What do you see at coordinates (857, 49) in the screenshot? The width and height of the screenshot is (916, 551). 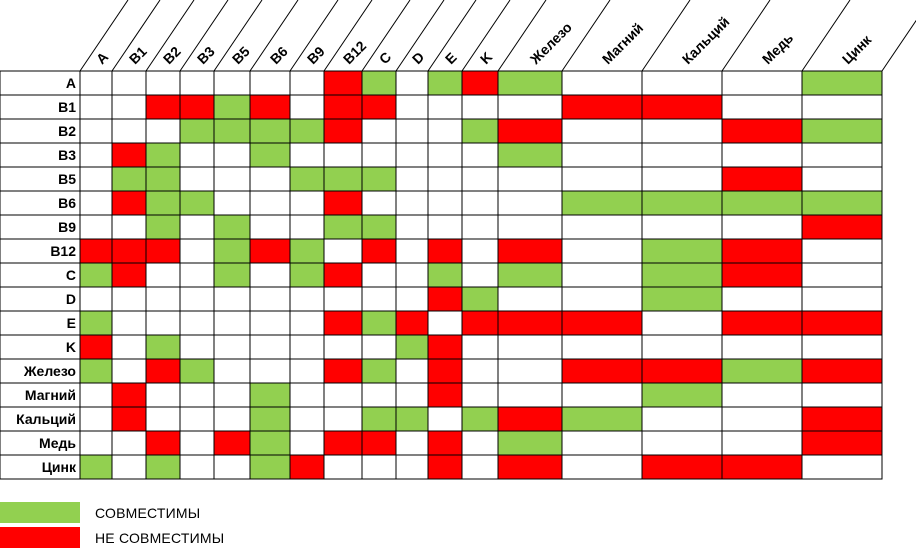 I see `column-header: Цинк` at bounding box center [857, 49].